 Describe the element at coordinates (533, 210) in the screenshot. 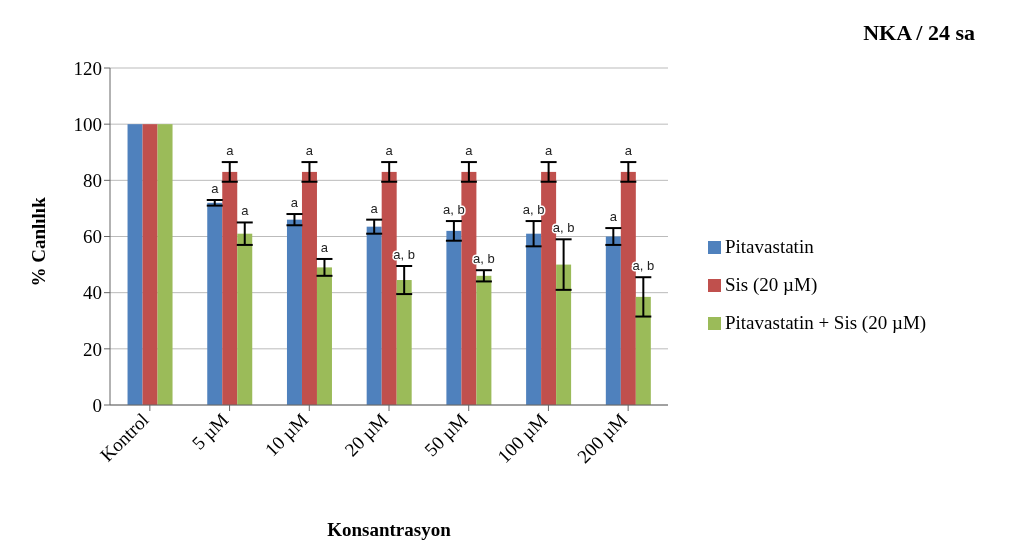

I see `data-label: a, b` at that location.